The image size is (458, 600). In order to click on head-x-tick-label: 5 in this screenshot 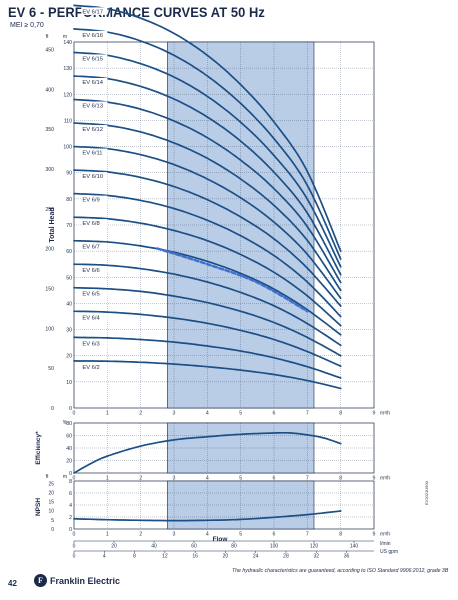, I will do `click(240, 414)`.